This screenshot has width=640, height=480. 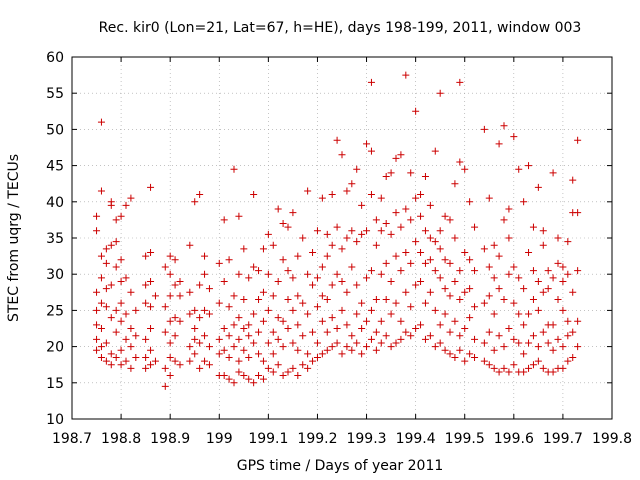 I want to click on y-tick-label: 35, so click(x=55, y=239).